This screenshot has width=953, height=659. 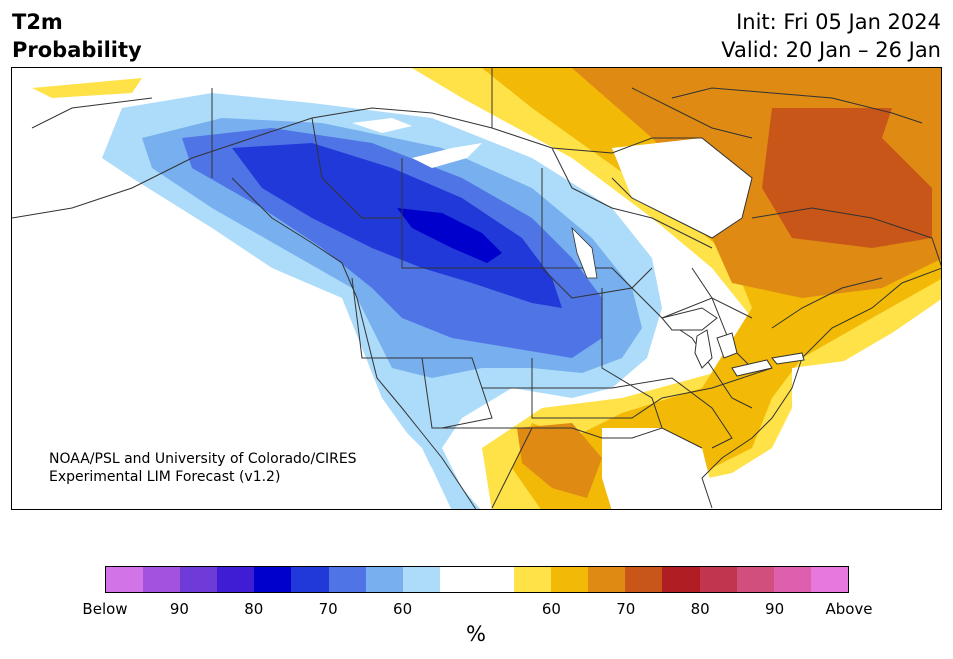 What do you see at coordinates (476, 634) in the screenshot?
I see `colorbar-unit: %` at bounding box center [476, 634].